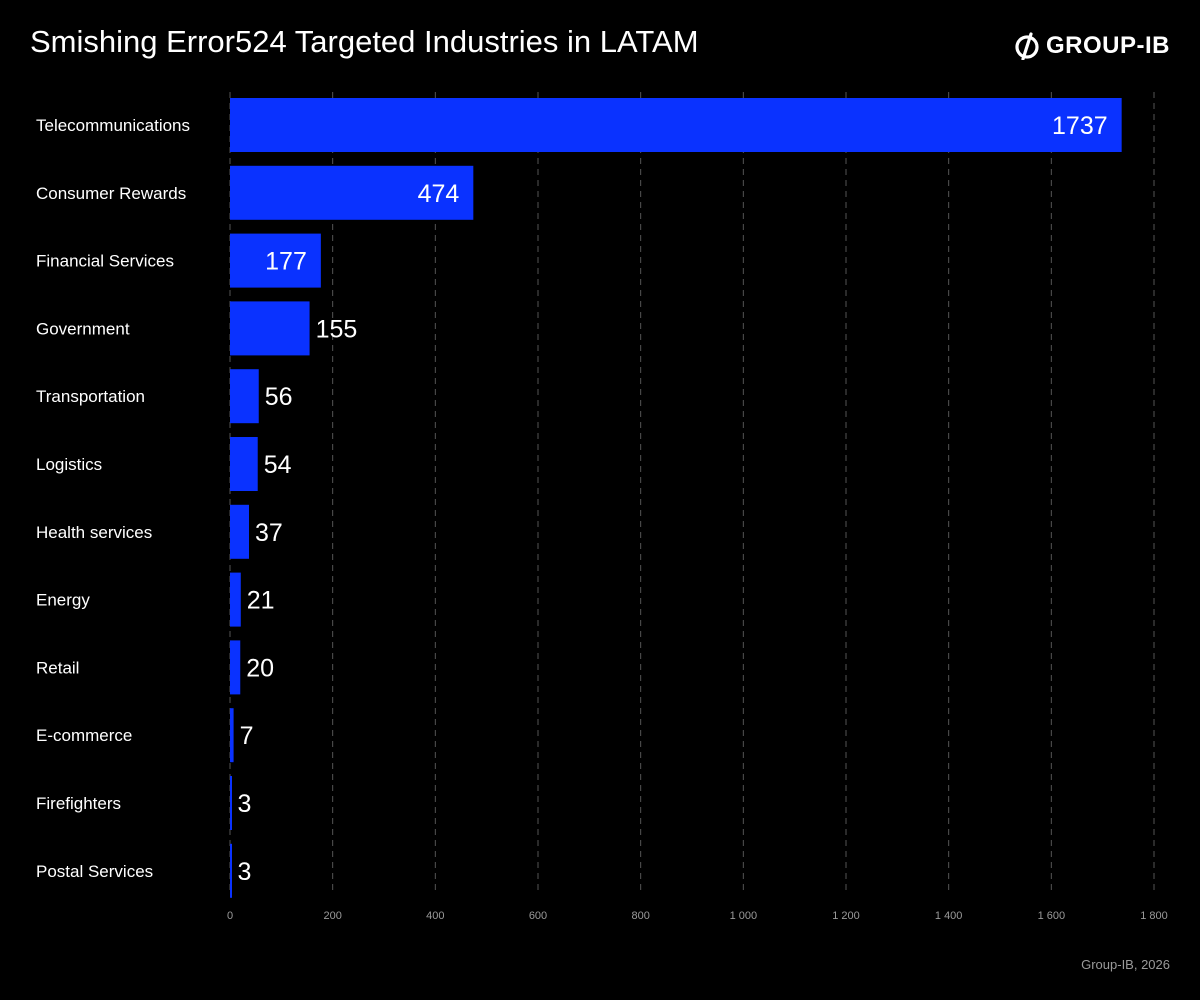 This screenshot has height=1000, width=1200. What do you see at coordinates (1125, 964) in the screenshot?
I see `source-note: Group-IB, 2026` at bounding box center [1125, 964].